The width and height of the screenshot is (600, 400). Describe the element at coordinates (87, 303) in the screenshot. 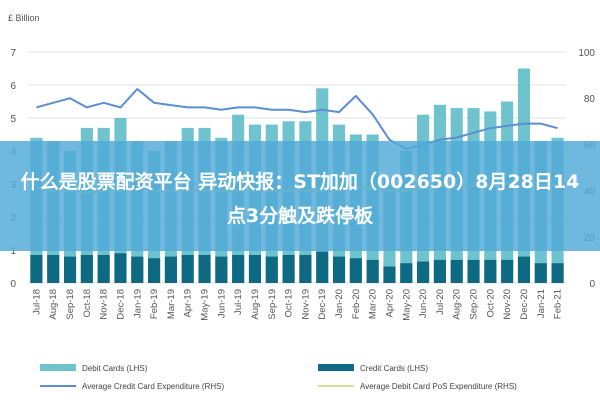

I see `x-axis-tick: Oct-18` at that location.